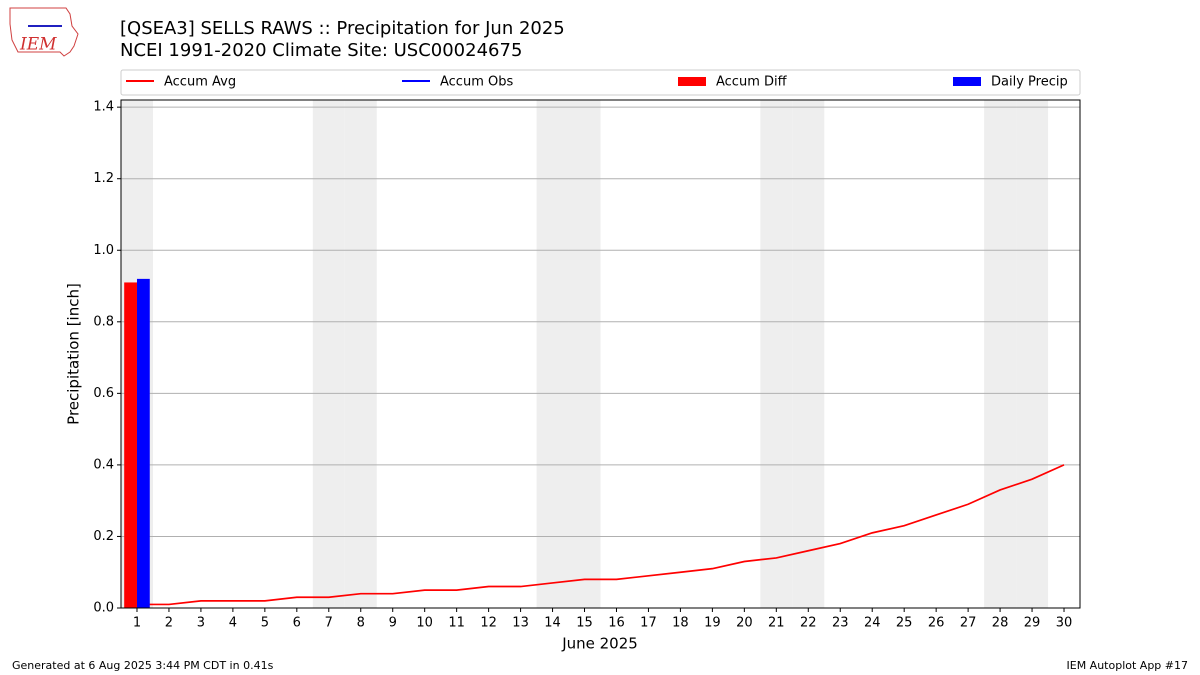  Describe the element at coordinates (233, 623) in the screenshot. I see `x-tick-label: 4` at that location.